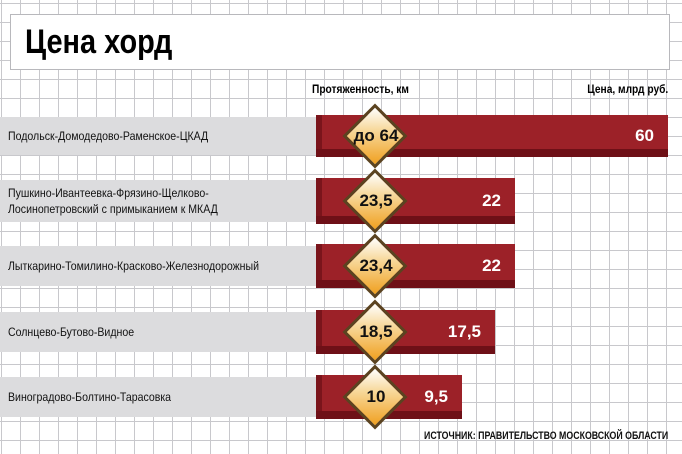 This screenshot has height=454, width=682. I want to click on length-header: Протяженность, км, so click(360, 89).